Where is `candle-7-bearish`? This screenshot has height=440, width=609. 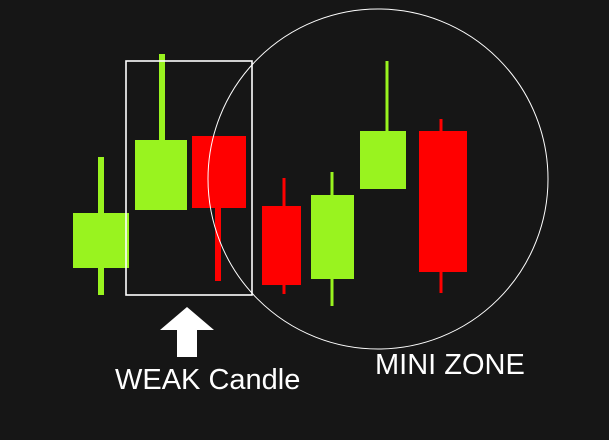
candle-7-bearish is located at coordinates (443, 206).